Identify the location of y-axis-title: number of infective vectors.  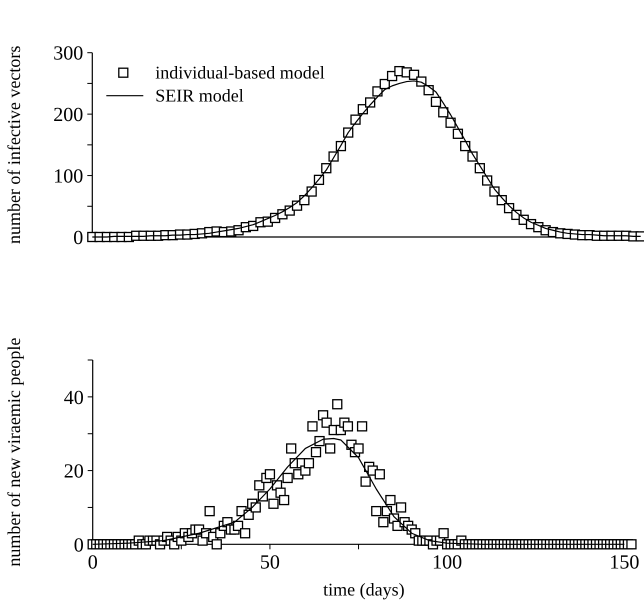
(14, 145).